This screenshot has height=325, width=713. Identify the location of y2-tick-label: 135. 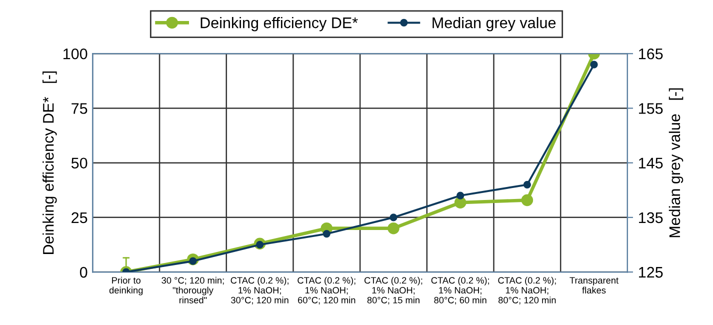
(651, 218).